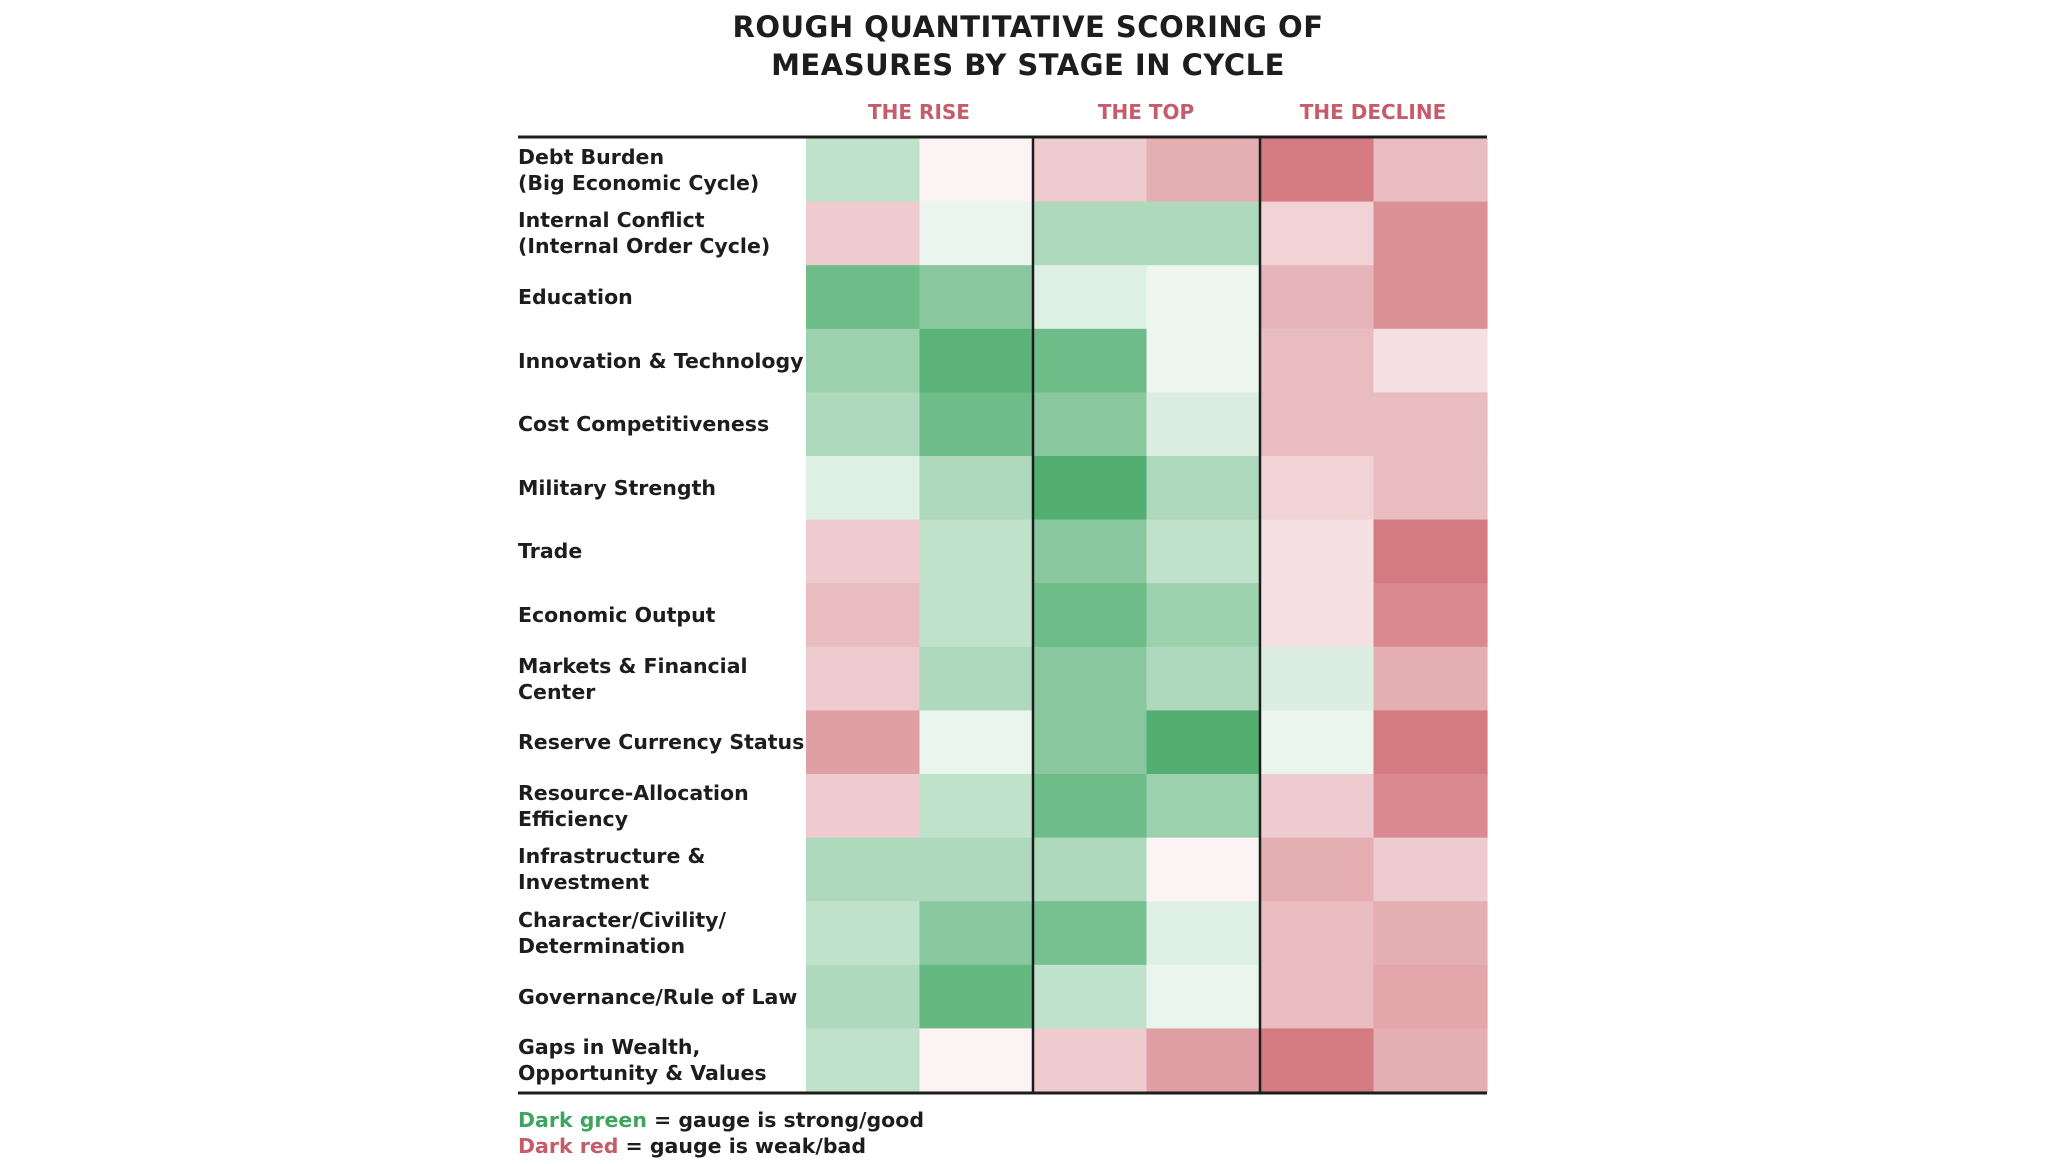  Describe the element at coordinates (1028, 65) in the screenshot. I see `chart-title-line-2: MEASURES BY STAGE IN CYCLE` at that location.